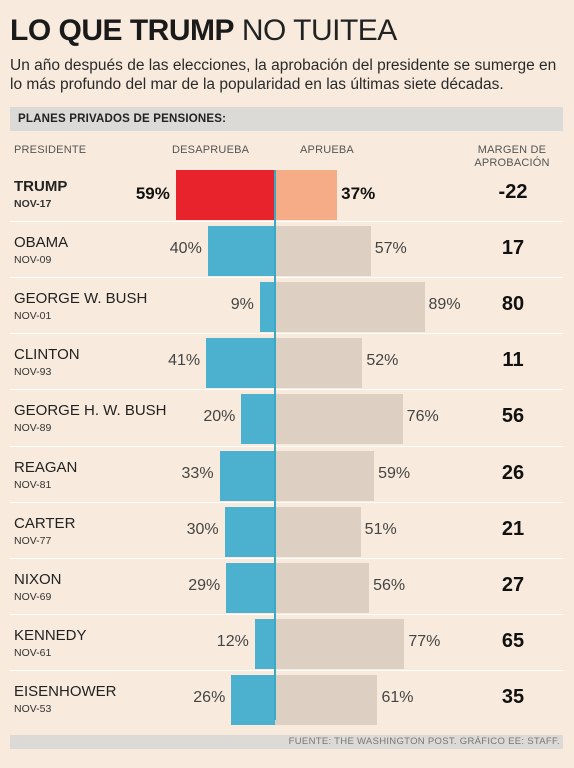 The width and height of the screenshot is (574, 768). What do you see at coordinates (380, 529) in the screenshot?
I see `approve-label: 51%` at bounding box center [380, 529].